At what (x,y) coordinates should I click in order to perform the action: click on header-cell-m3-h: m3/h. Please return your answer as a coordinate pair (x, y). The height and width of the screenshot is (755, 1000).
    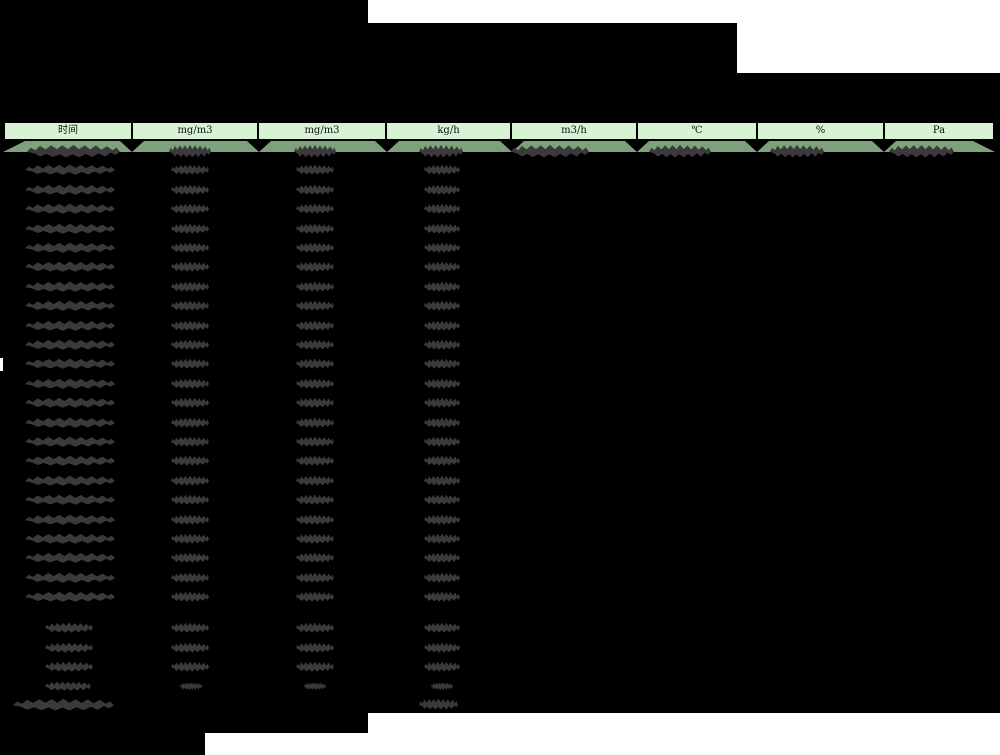
    Looking at the image, I should click on (574, 131).